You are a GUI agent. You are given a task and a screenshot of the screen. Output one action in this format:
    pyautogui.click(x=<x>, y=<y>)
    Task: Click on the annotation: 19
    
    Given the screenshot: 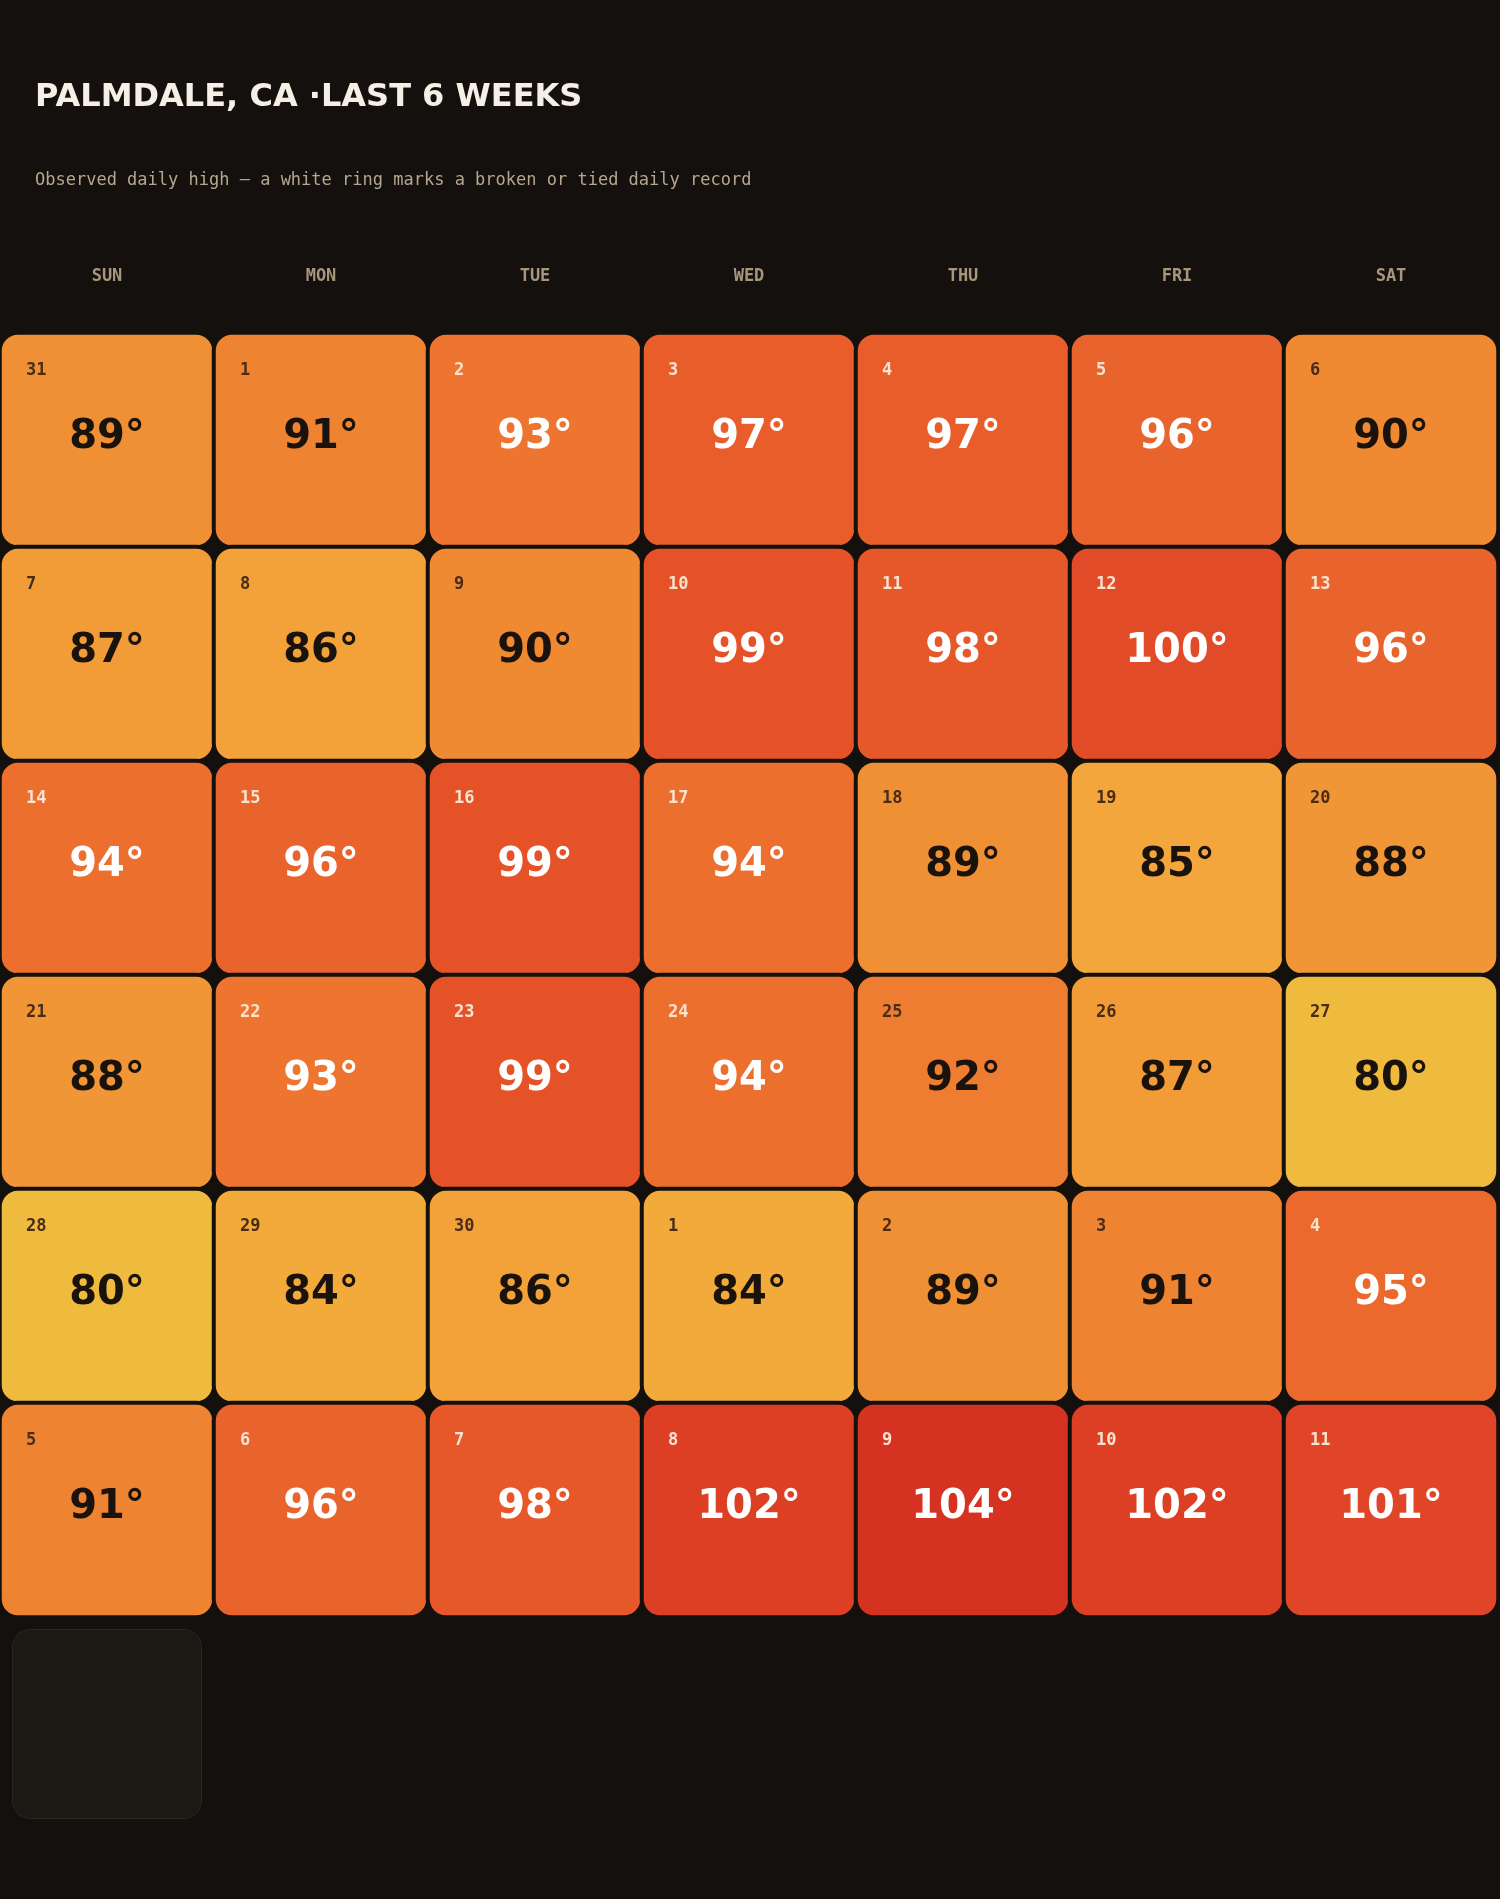 What is the action you would take?
    pyautogui.click(x=1106, y=797)
    